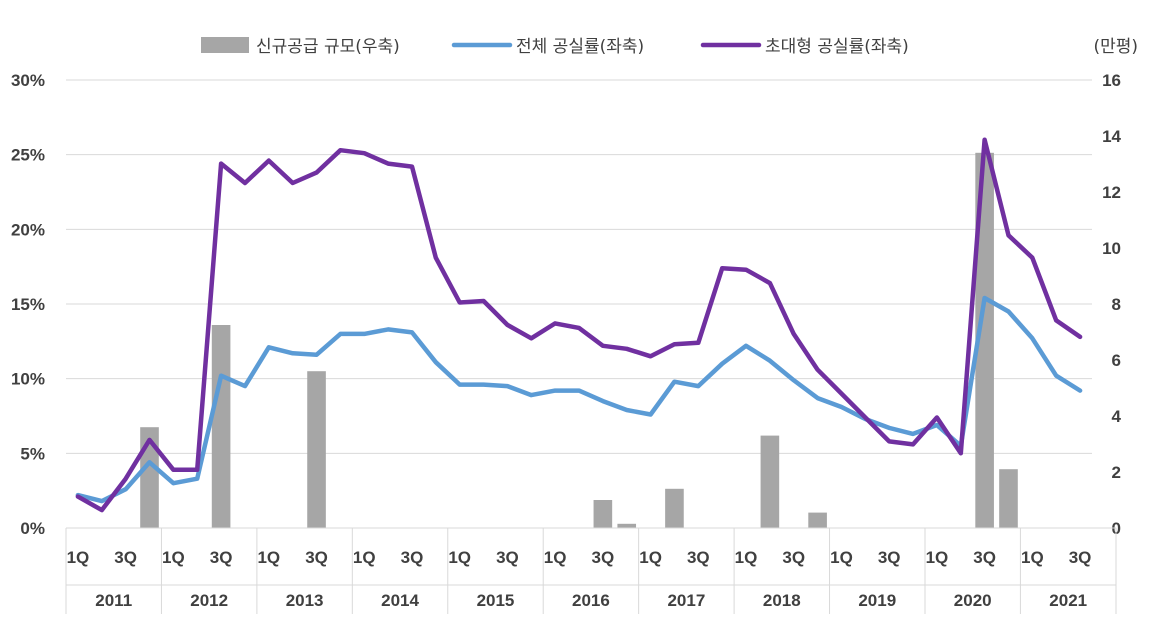 The width and height of the screenshot is (1149, 619). I want to click on right-y-tick-label: 14, so click(1111, 136).